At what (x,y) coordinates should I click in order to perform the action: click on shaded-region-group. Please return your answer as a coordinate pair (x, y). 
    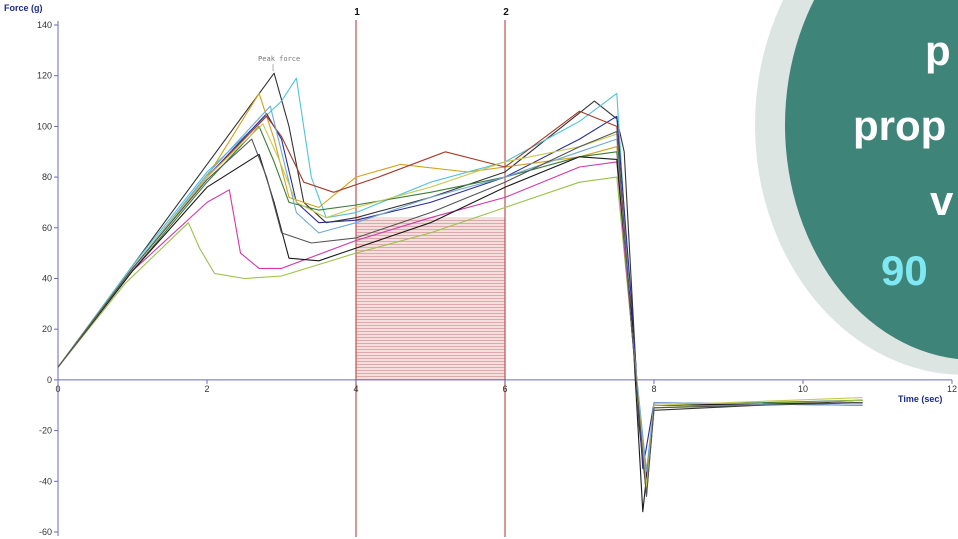
    Looking at the image, I should click on (430, 298).